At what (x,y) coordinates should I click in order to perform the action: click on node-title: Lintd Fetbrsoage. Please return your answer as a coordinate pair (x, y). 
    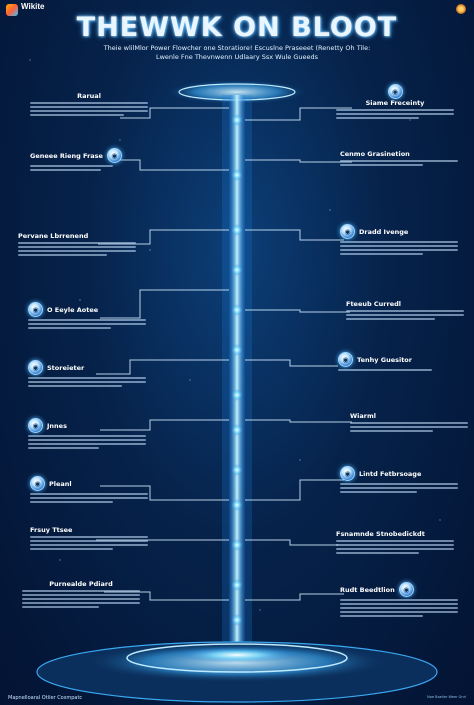
    Looking at the image, I should click on (390, 473).